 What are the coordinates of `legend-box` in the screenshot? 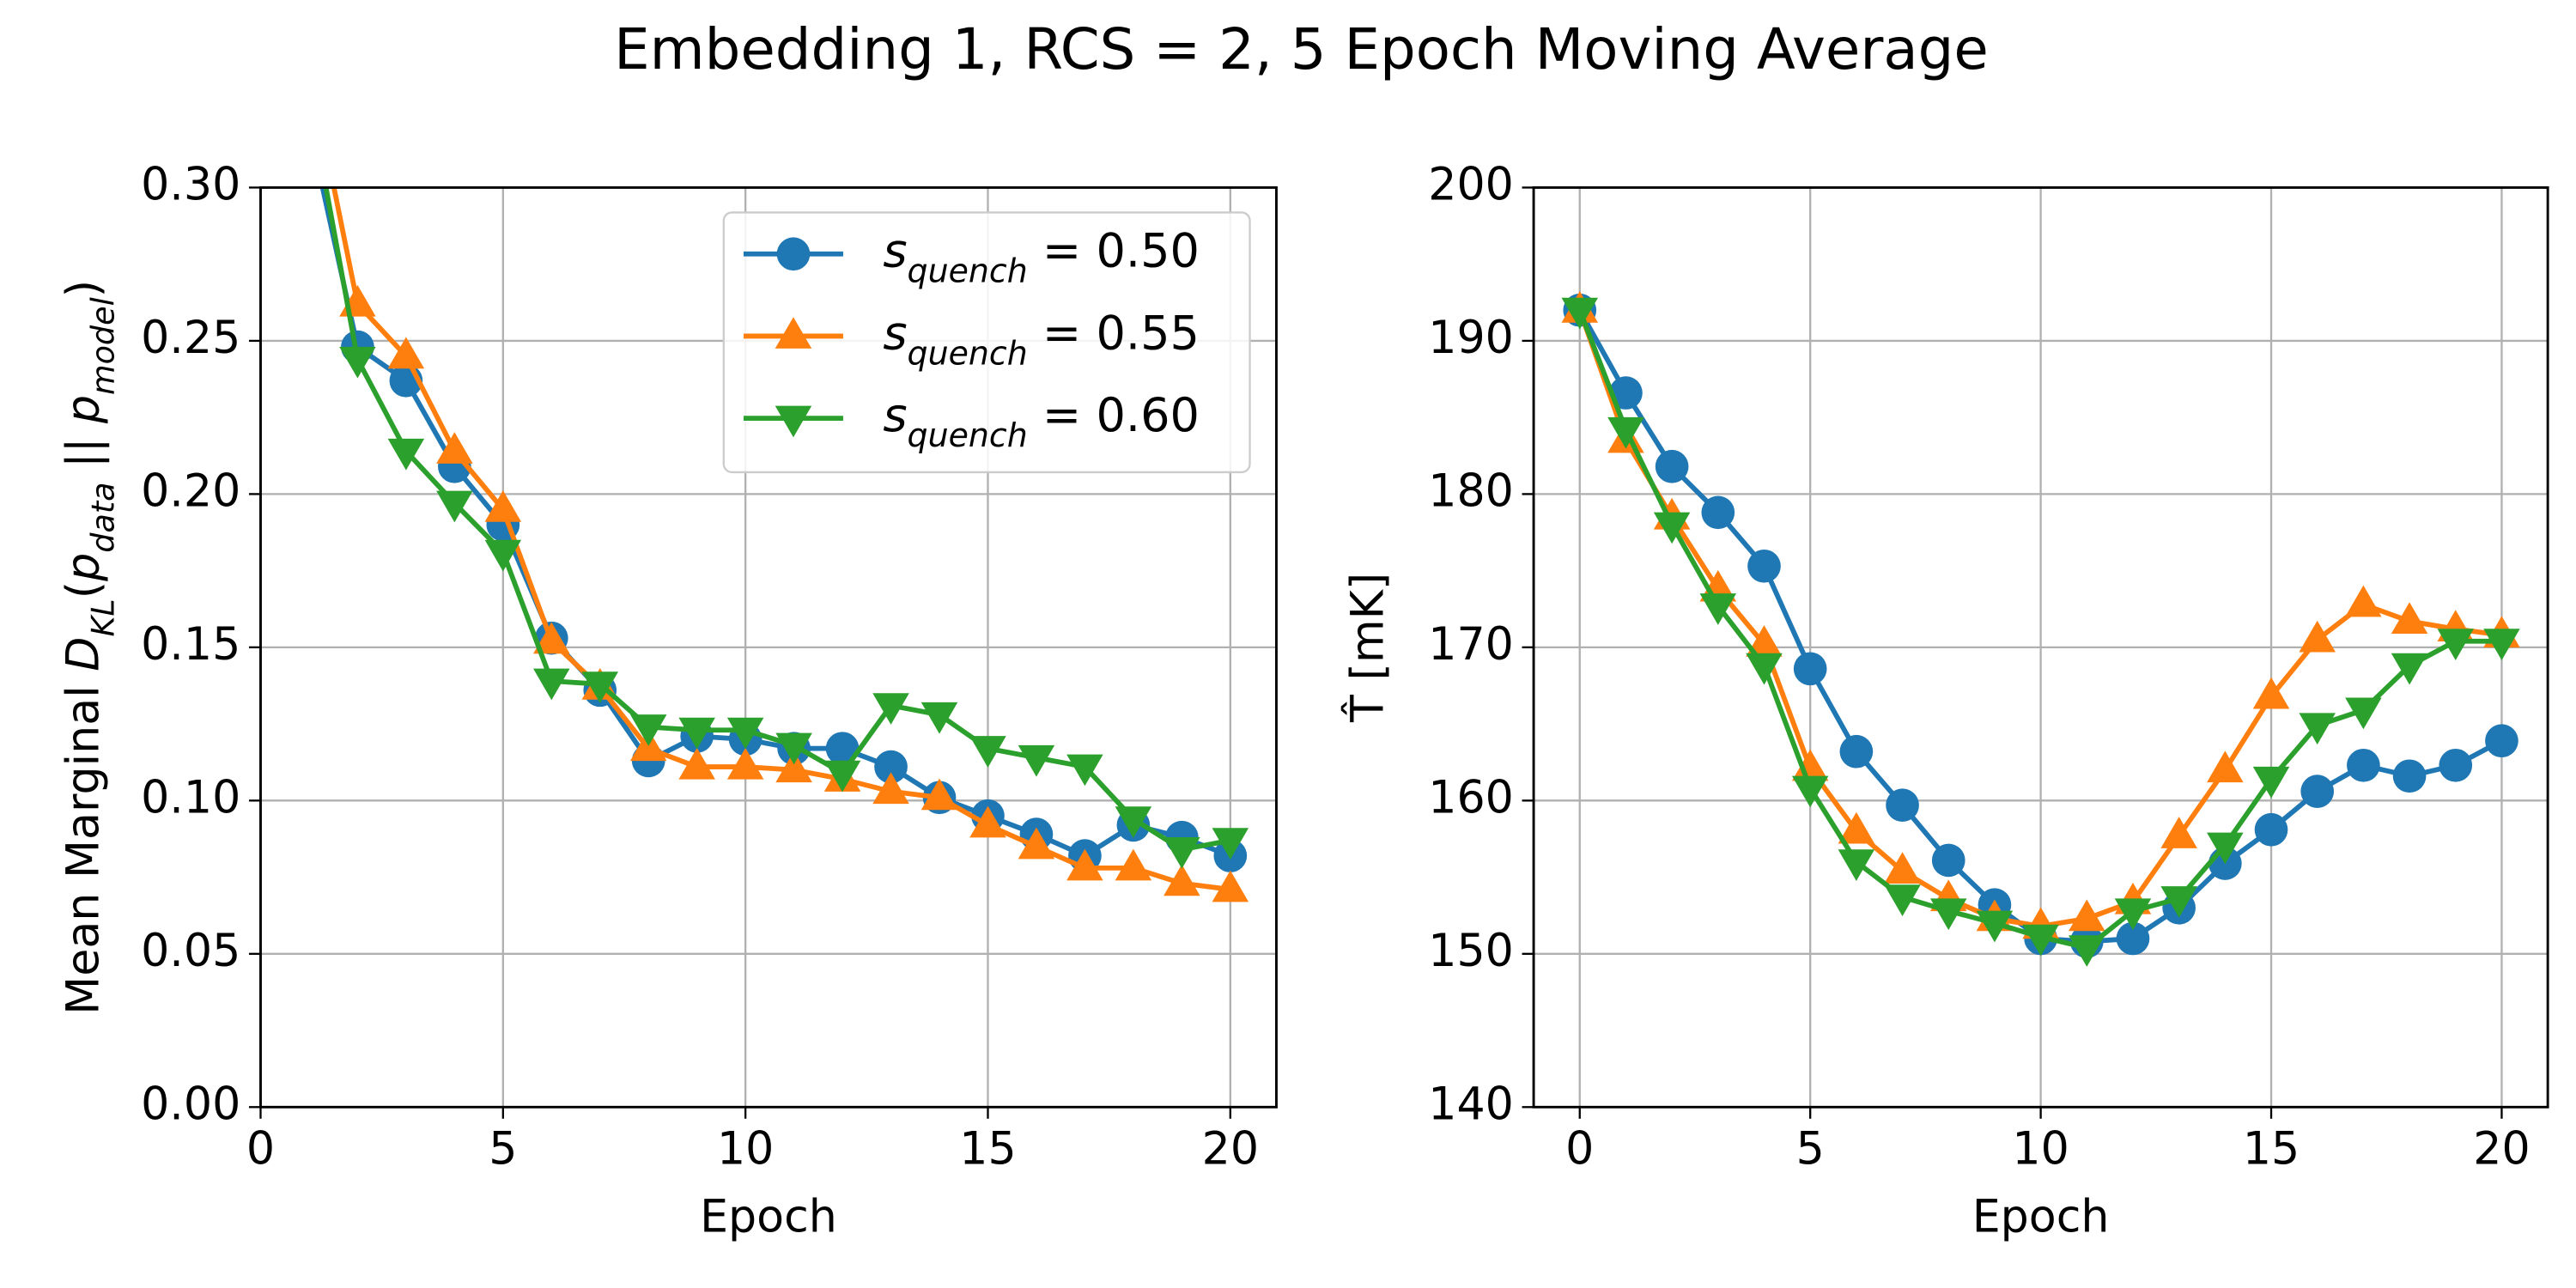 It's located at (987, 343).